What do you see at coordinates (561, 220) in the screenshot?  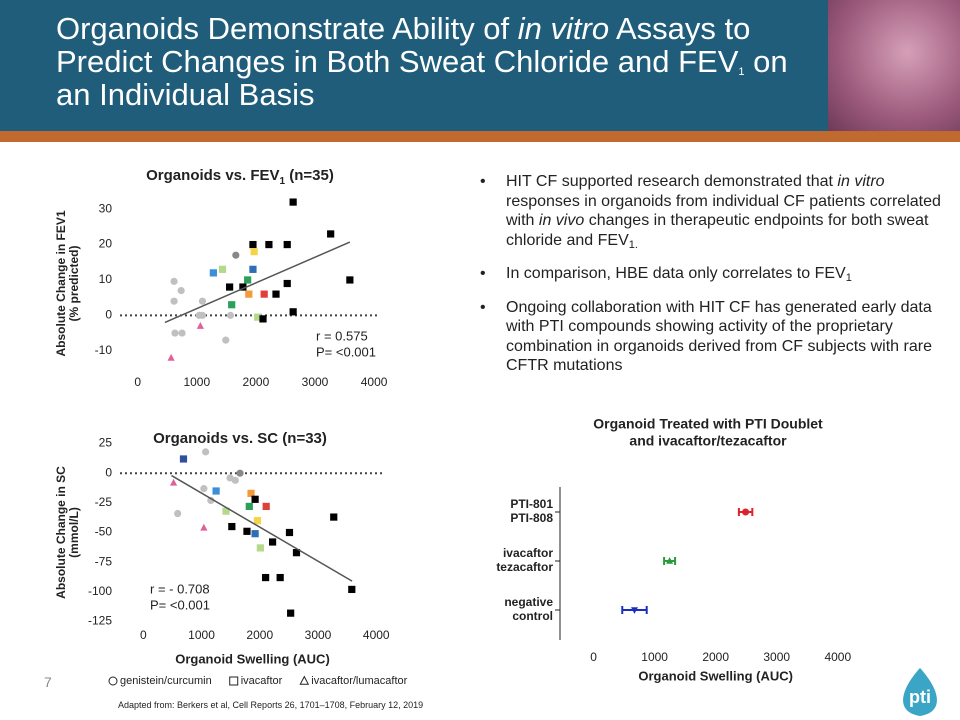 I see `text-run: in vivo` at bounding box center [561, 220].